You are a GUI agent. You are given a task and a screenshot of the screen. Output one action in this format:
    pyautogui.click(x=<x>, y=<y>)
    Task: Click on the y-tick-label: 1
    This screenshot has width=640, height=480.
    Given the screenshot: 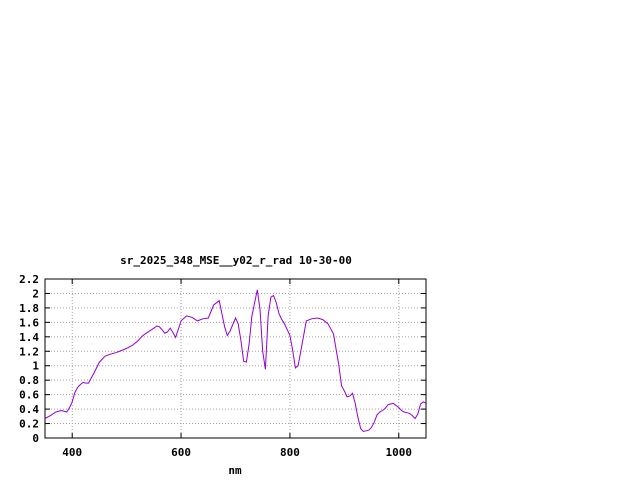 What is the action you would take?
    pyautogui.click(x=35, y=366)
    